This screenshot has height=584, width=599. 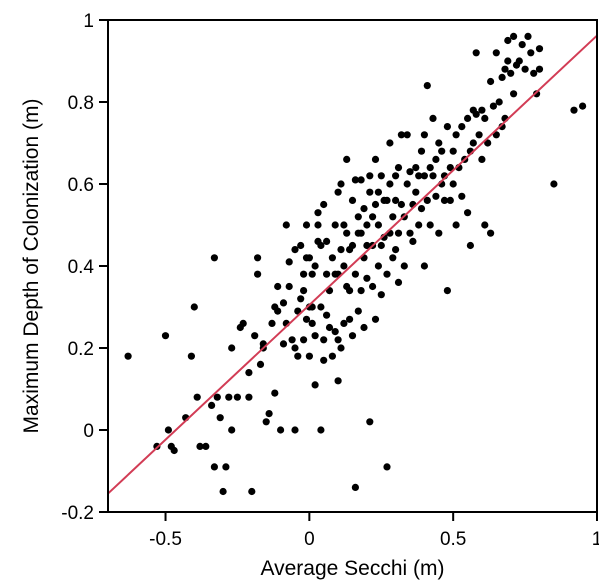 What do you see at coordinates (88, 21) in the screenshot?
I see `y-tick-label: 1` at bounding box center [88, 21].